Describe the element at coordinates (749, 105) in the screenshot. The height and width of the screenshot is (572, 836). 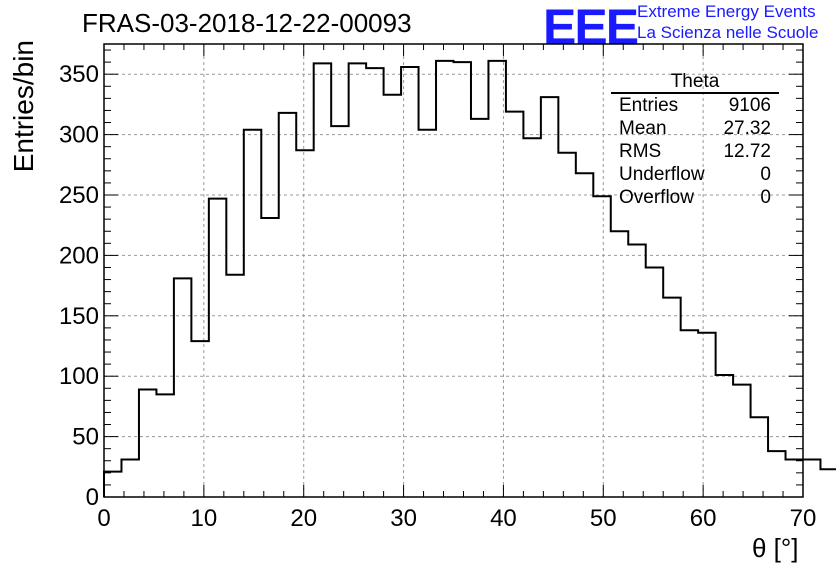
I see `stats-value: 9106` at that location.